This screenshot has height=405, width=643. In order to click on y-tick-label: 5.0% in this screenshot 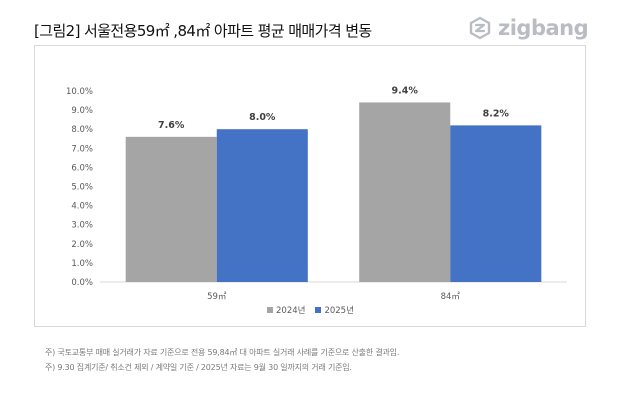, I will do `click(82, 188)`.